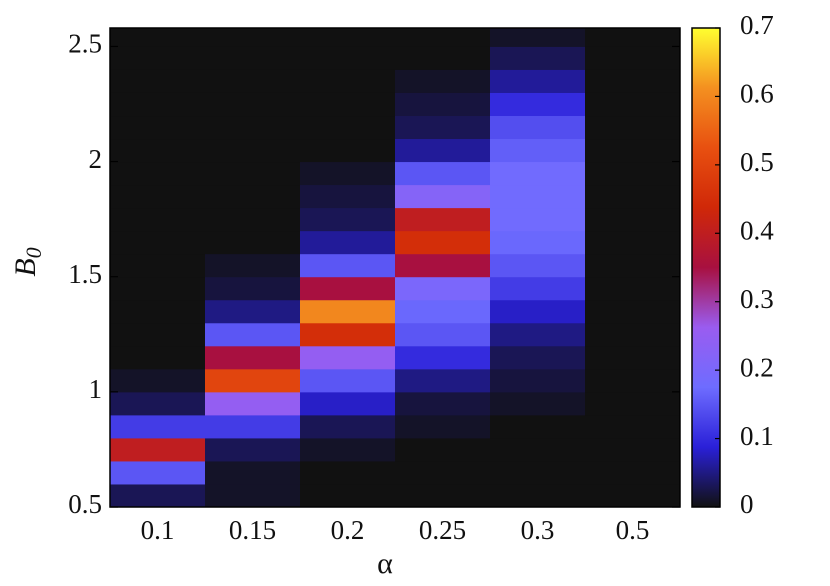  Describe the element at coordinates (757, 94) in the screenshot. I see `colorbar-tick-label: 0.6` at that location.